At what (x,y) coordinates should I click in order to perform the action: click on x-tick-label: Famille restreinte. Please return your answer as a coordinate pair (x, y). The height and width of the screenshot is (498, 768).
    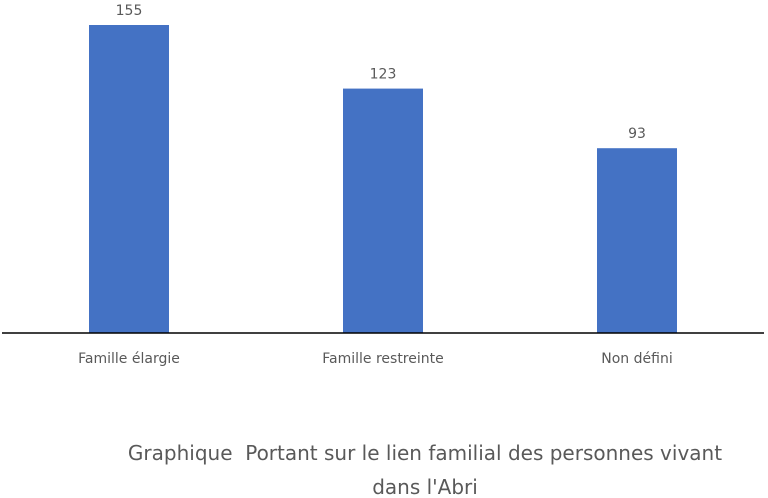
    Looking at the image, I should click on (383, 359).